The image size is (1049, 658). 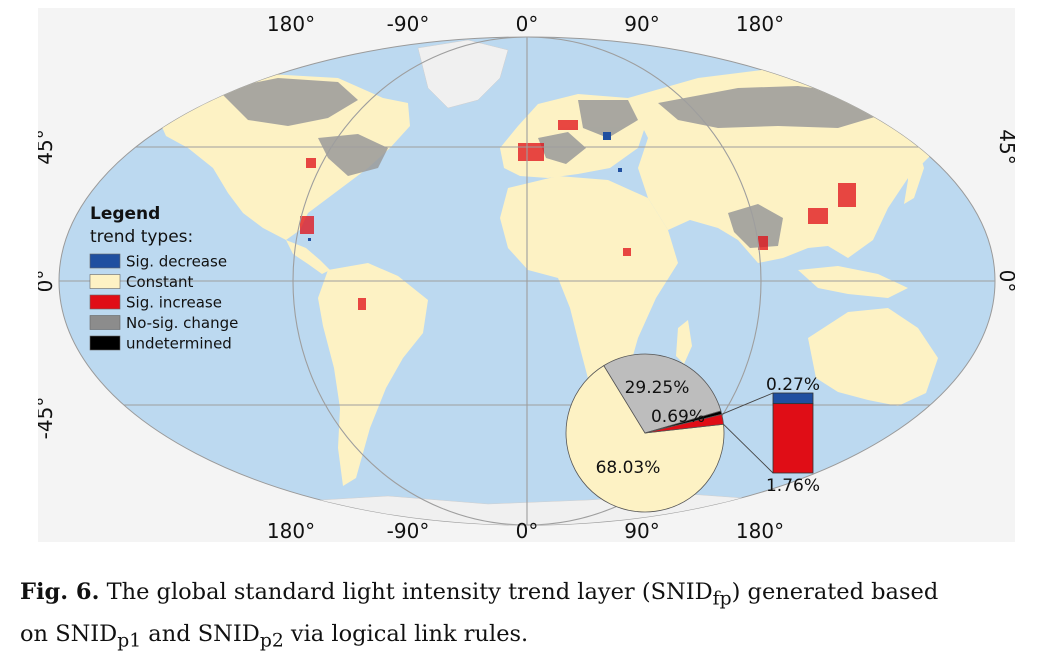 I want to click on madagascar, so click(x=684, y=342).